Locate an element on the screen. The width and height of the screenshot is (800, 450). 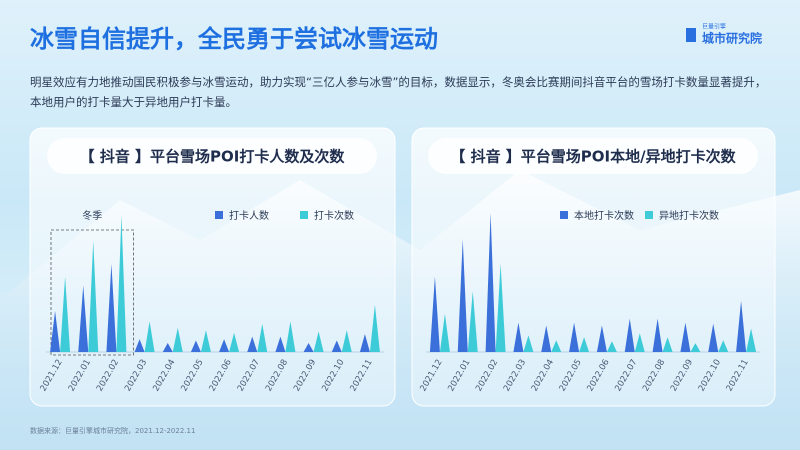
logo-icon is located at coordinates (691, 35).